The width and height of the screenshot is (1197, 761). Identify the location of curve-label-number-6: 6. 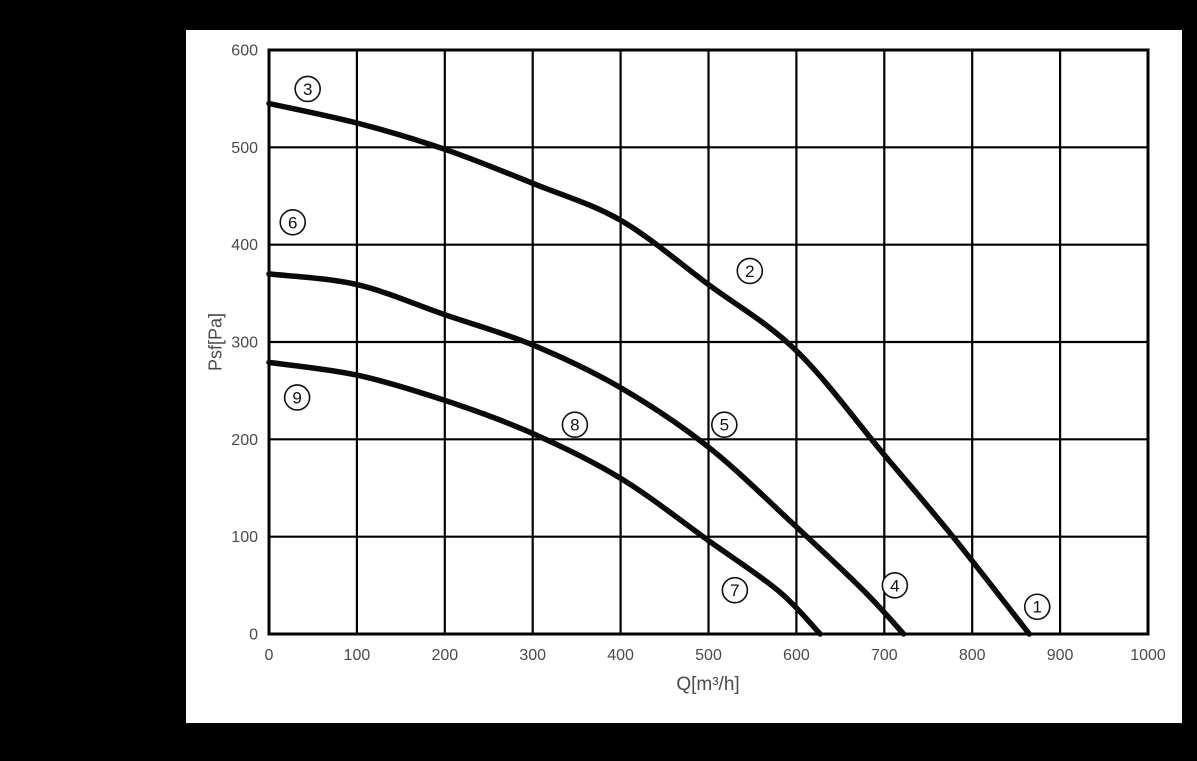
(292, 222).